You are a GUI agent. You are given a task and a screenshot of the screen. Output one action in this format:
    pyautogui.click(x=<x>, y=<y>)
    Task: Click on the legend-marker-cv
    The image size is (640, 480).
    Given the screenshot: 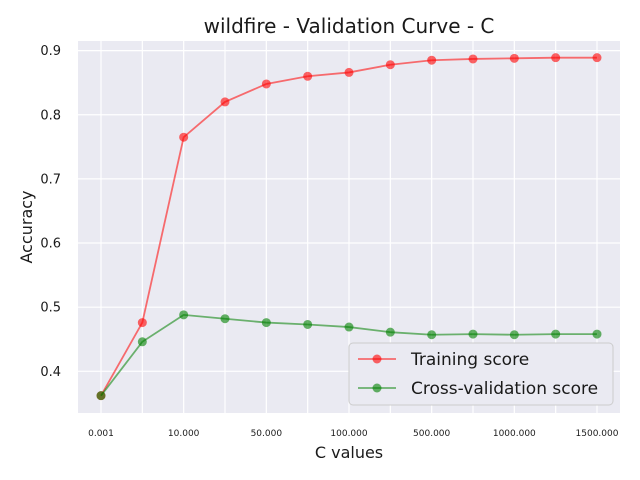 What is the action you would take?
    pyautogui.click(x=377, y=388)
    